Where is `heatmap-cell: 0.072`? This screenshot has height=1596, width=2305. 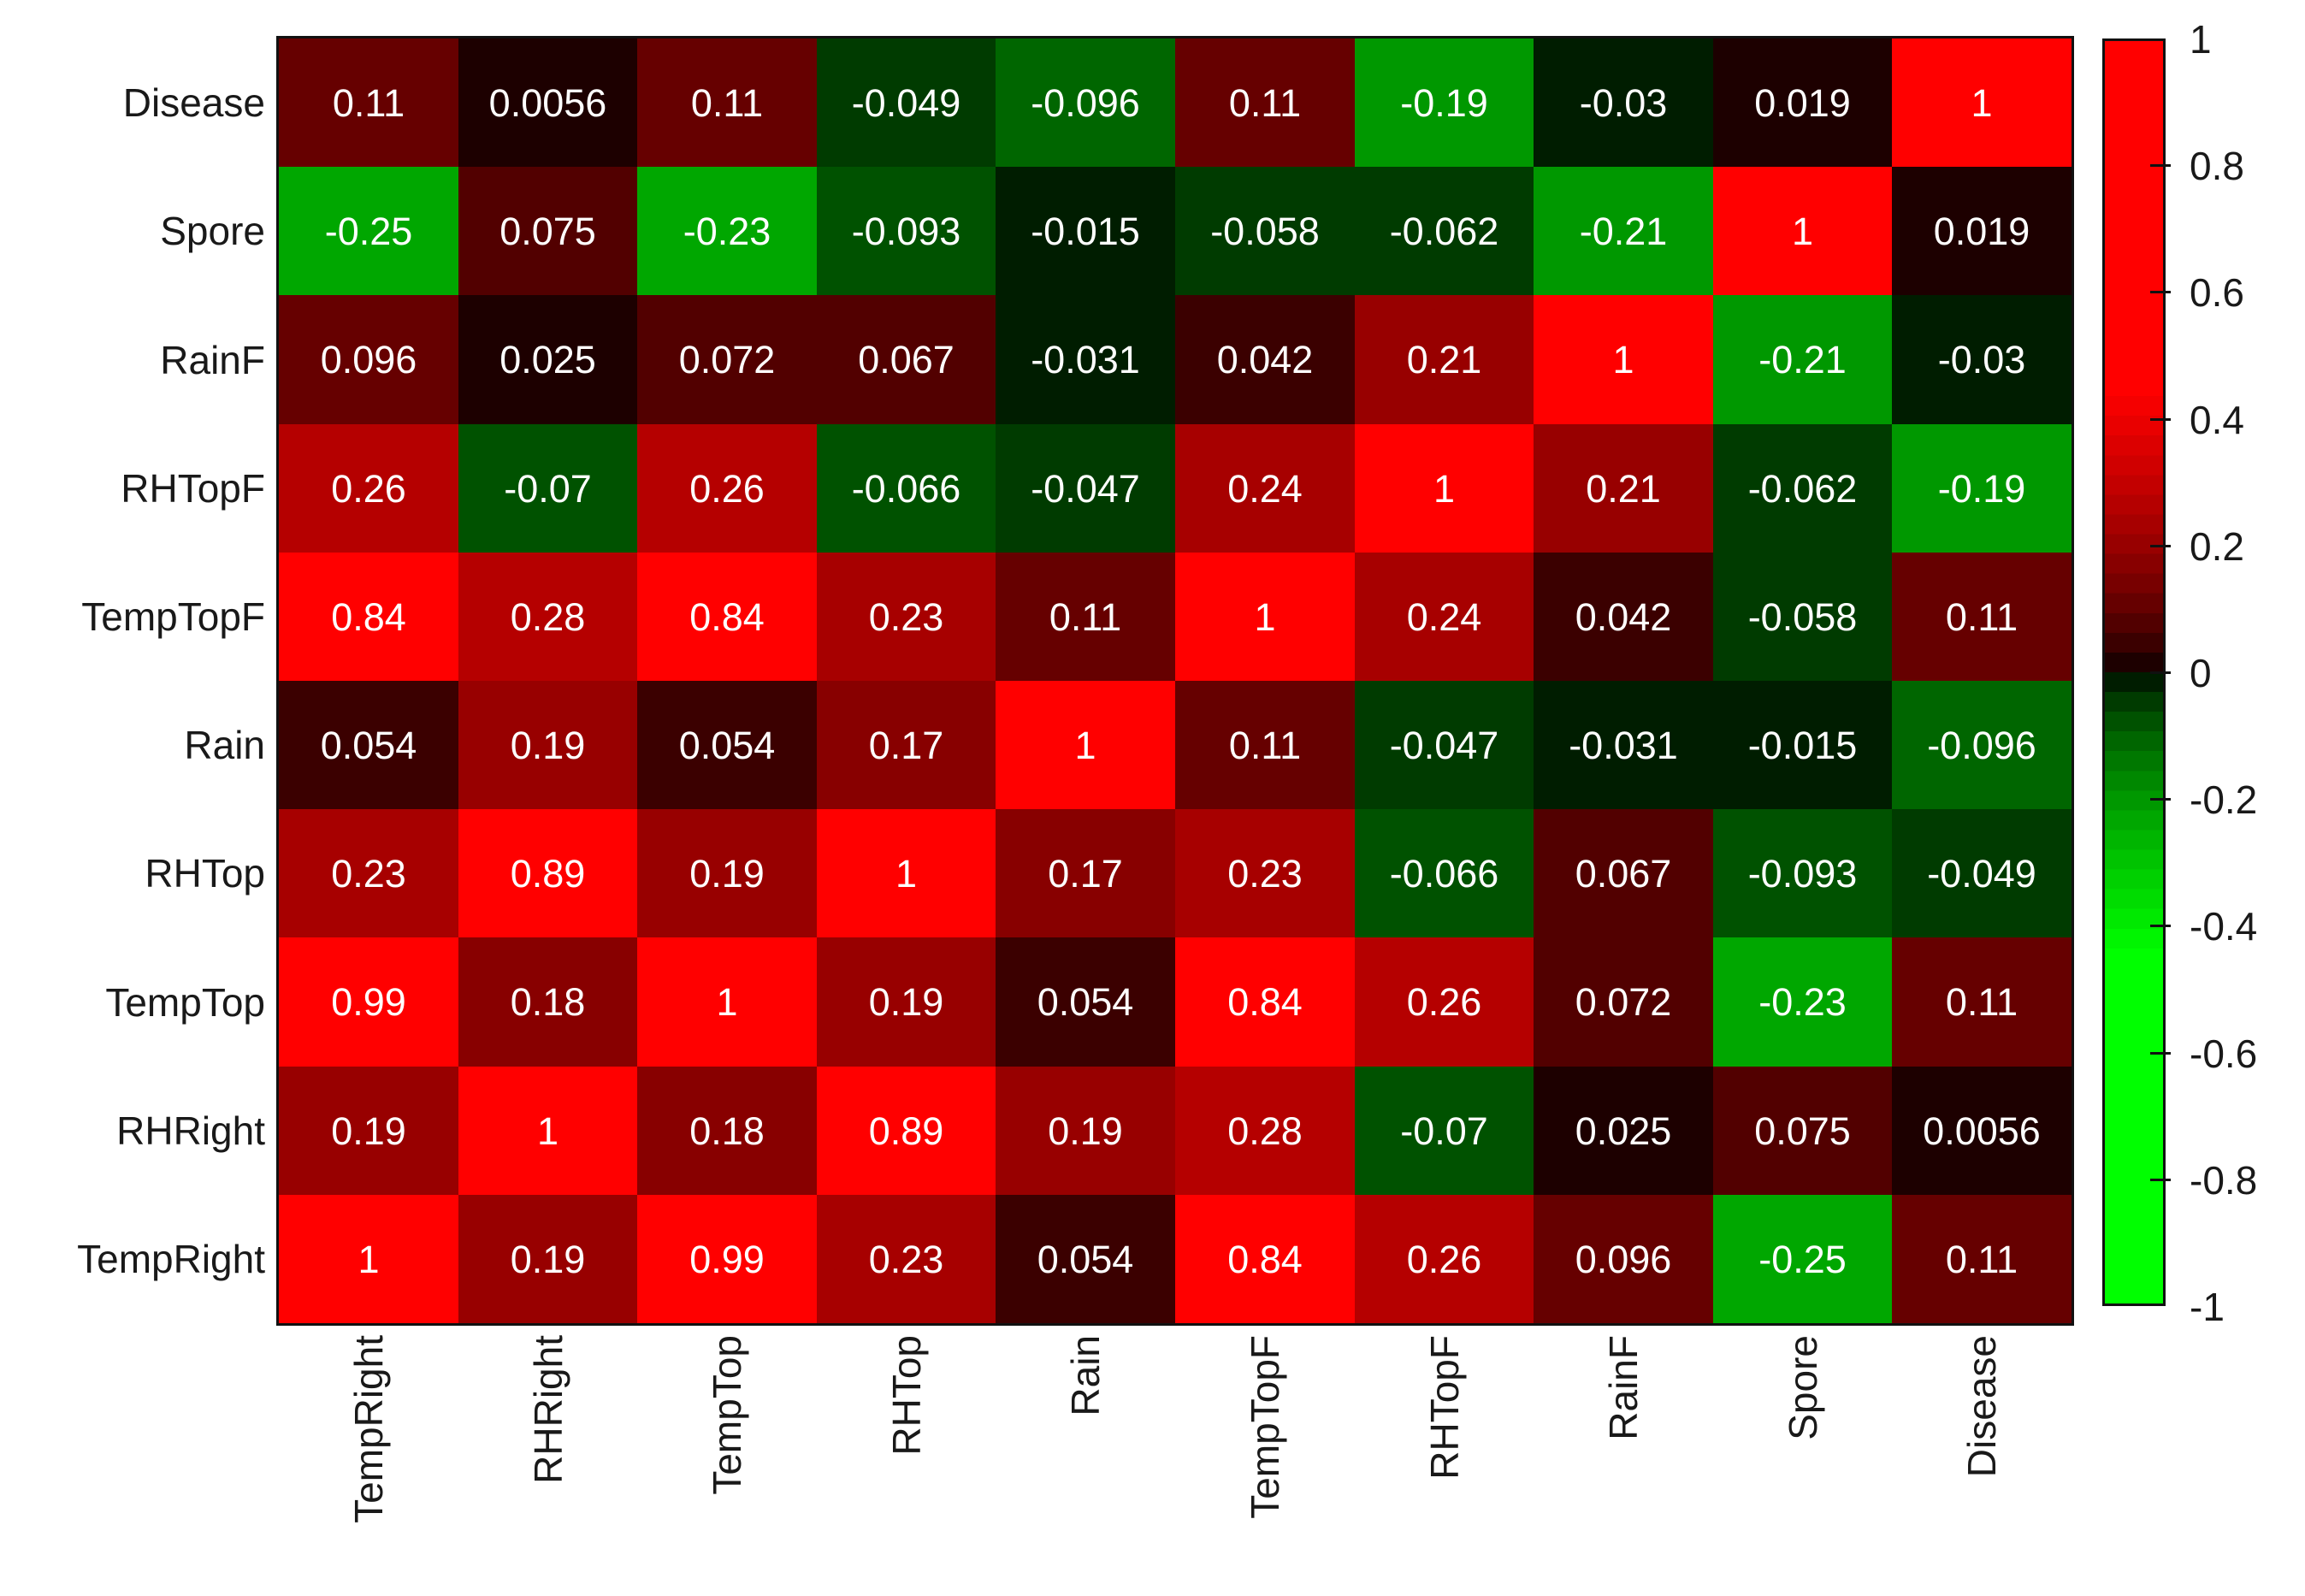 heatmap-cell: 0.072 is located at coordinates (1624, 1002).